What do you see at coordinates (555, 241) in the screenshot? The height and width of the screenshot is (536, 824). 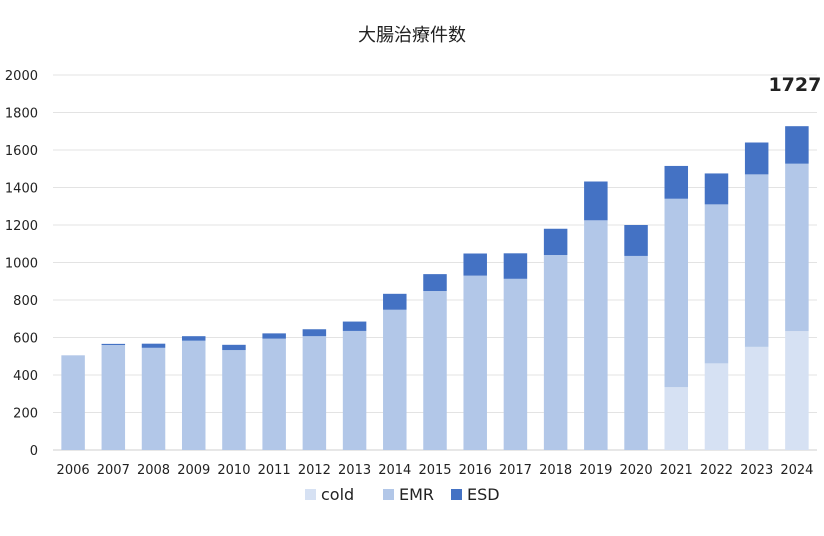 I see `bar-esd-2018` at bounding box center [555, 241].